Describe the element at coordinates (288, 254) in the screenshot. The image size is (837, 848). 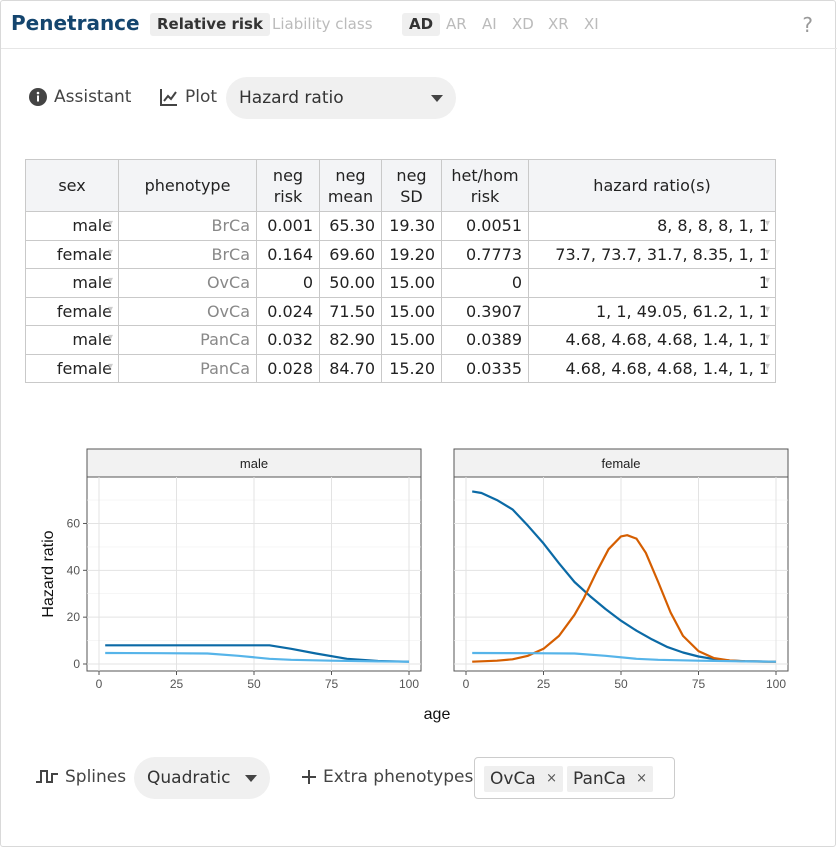
I see `cell-neg-risk: 0.164` at that location.